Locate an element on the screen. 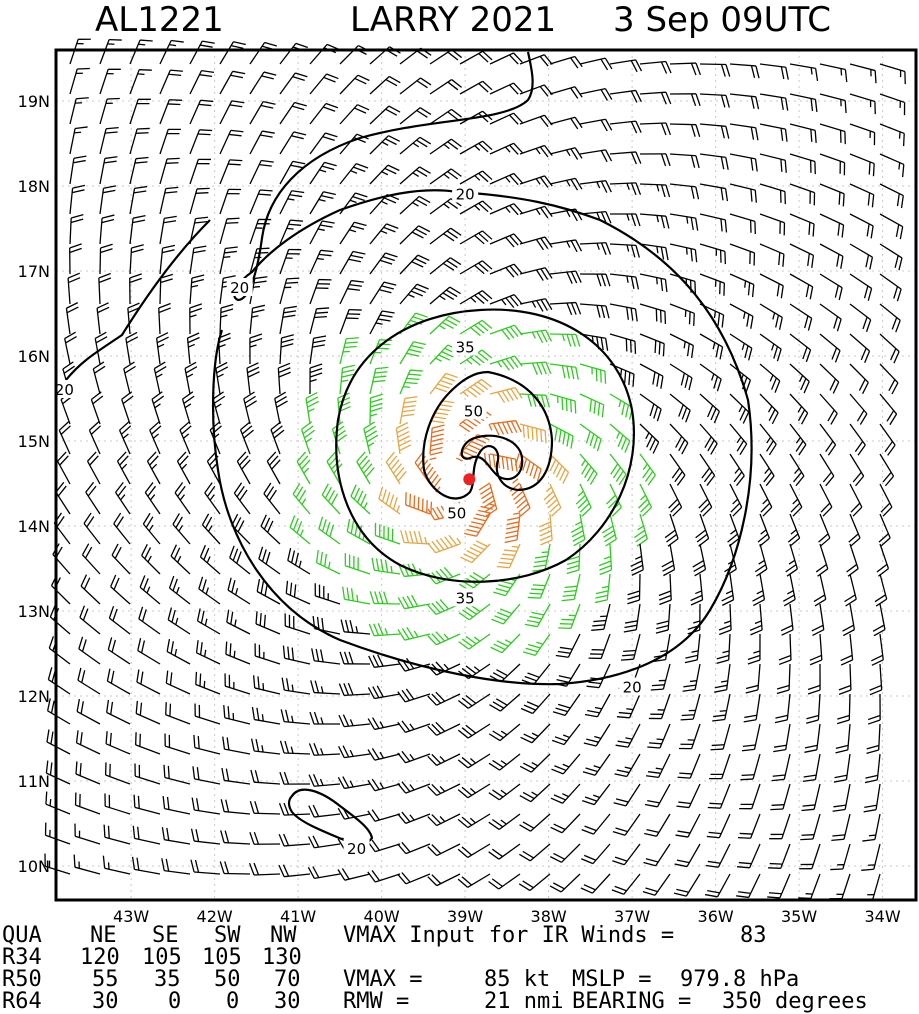 Image resolution: width=919 pixels, height=1014 pixels. lat-tick-label: 17N is located at coordinates (34, 271).